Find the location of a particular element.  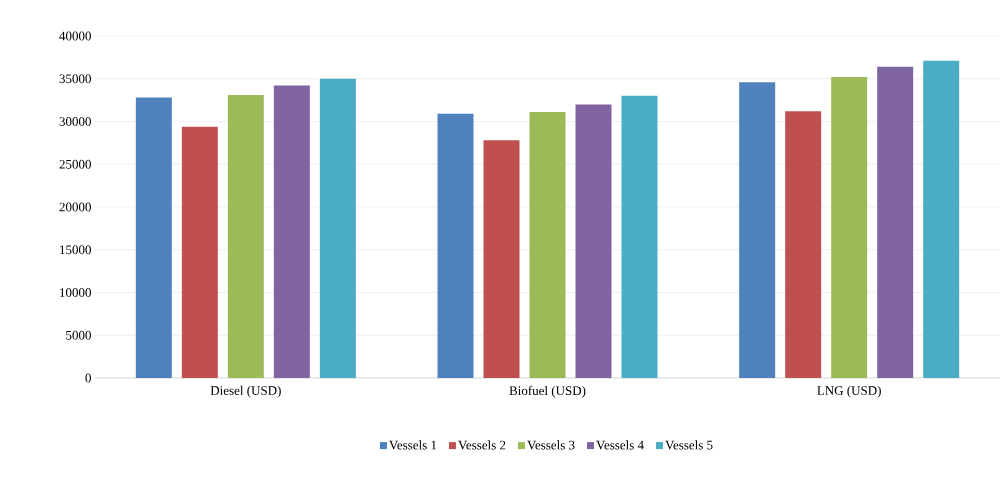

y-tick-label: 20000 is located at coordinates (75, 207).